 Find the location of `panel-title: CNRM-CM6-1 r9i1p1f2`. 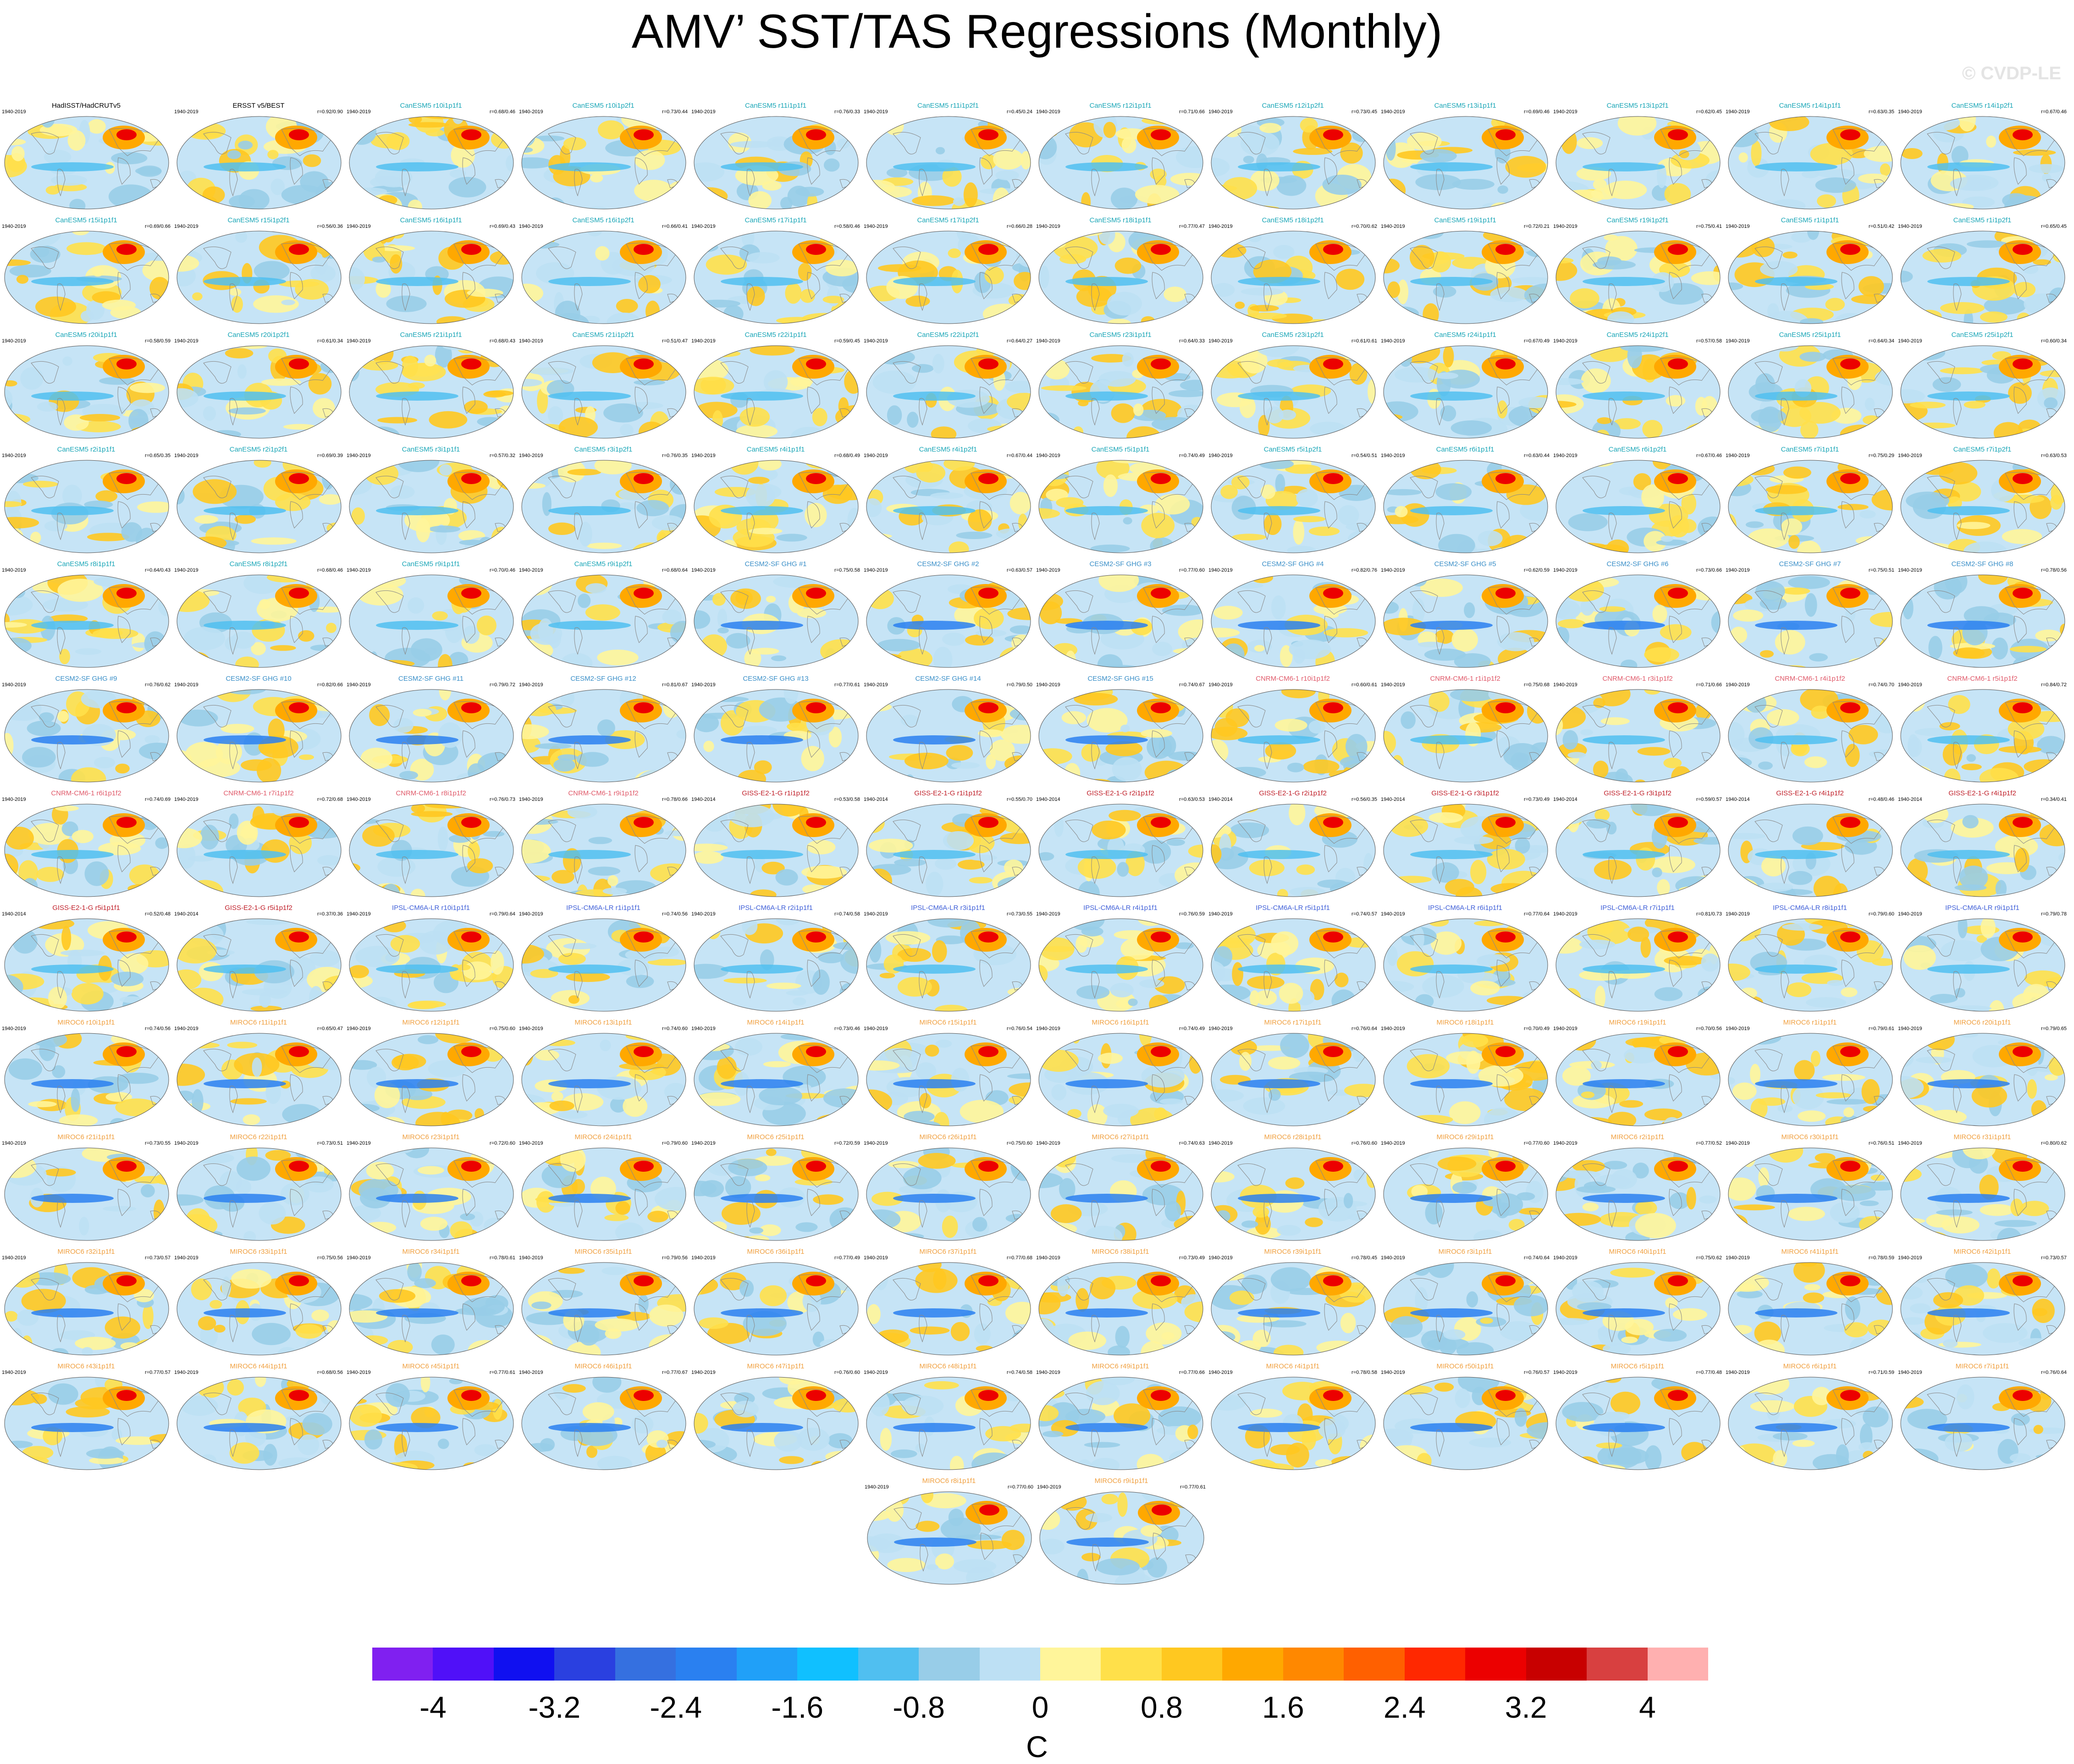

panel-title: CNRM-CM6-1 r9i1p1f2 is located at coordinates (603, 793).